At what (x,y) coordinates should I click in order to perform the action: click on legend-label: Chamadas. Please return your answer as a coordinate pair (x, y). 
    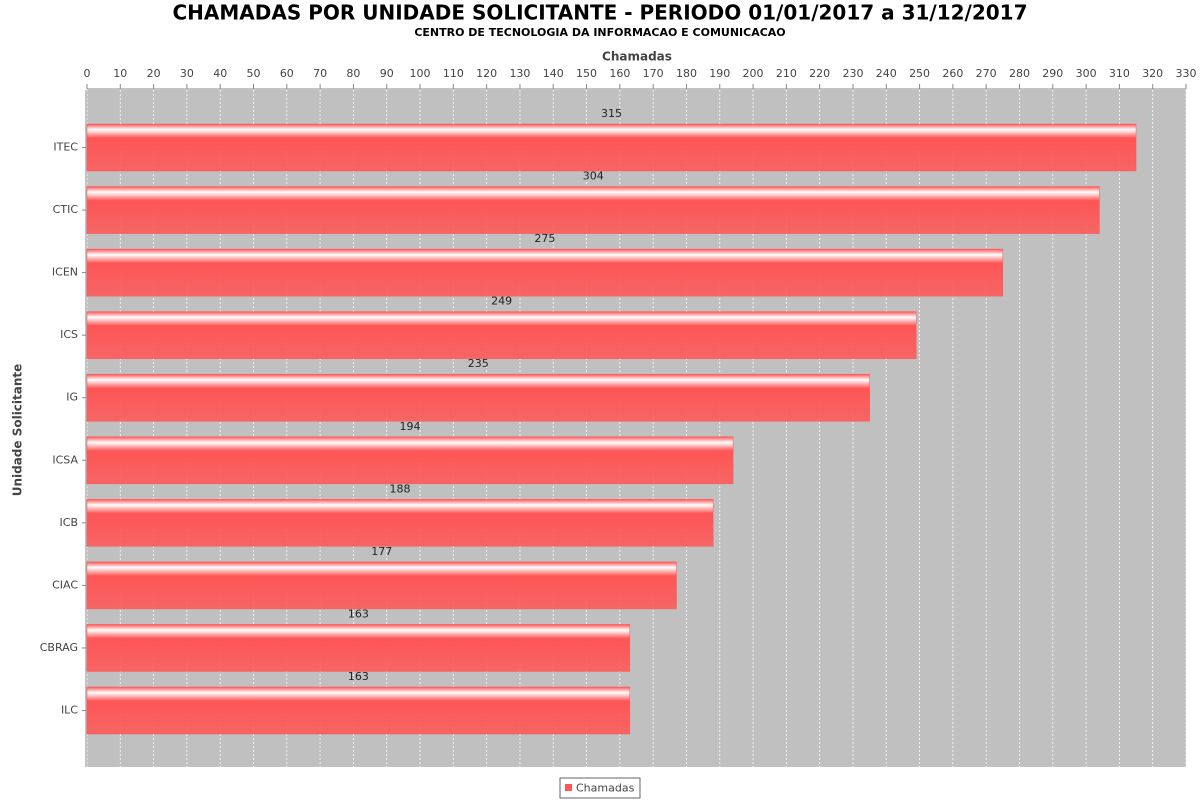
    Looking at the image, I should click on (605, 788).